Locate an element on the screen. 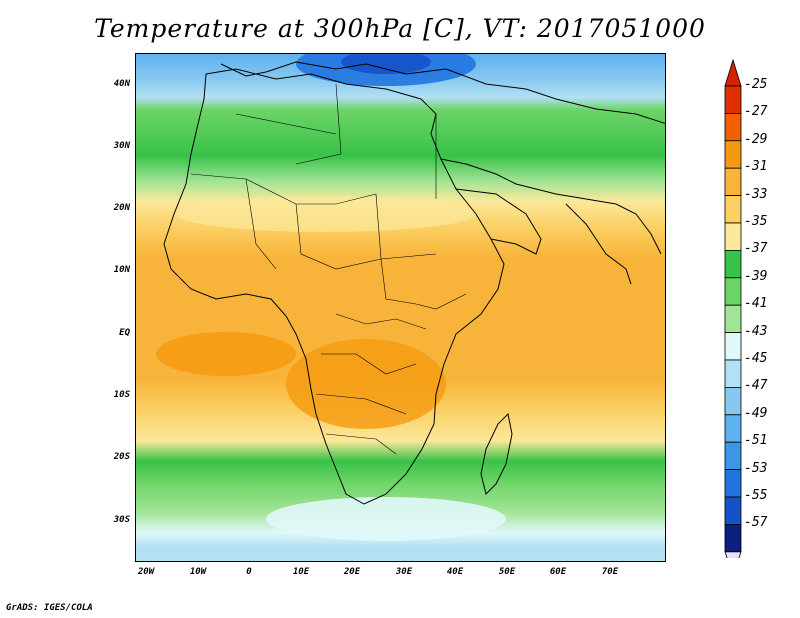 The width and height of the screenshot is (800, 618). colorbar-label: -29 is located at coordinates (756, 139).